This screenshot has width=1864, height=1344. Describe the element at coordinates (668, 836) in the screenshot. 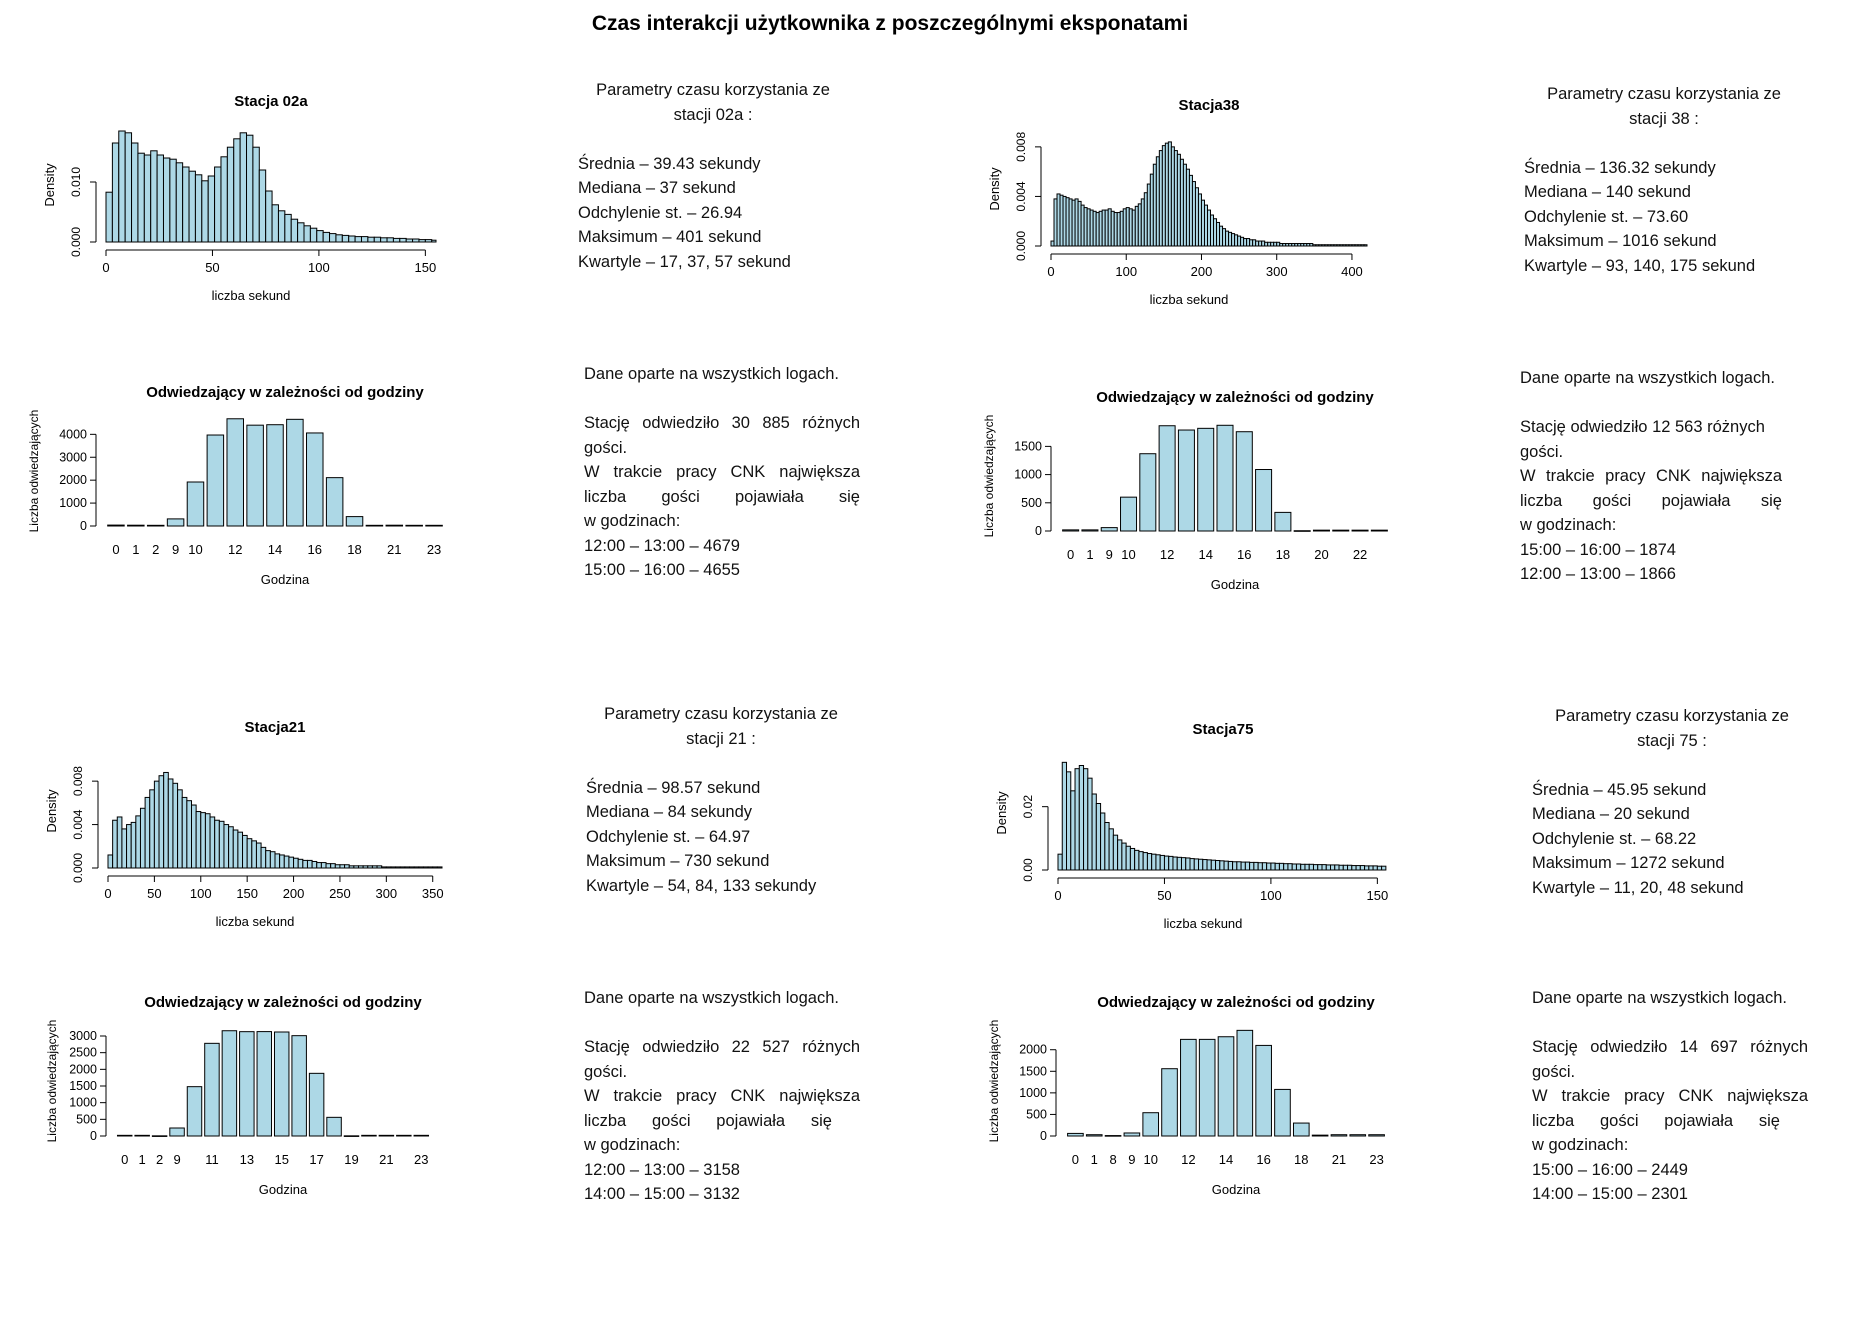

I see `stat-sd: Odchylenie st. – 64.97` at that location.